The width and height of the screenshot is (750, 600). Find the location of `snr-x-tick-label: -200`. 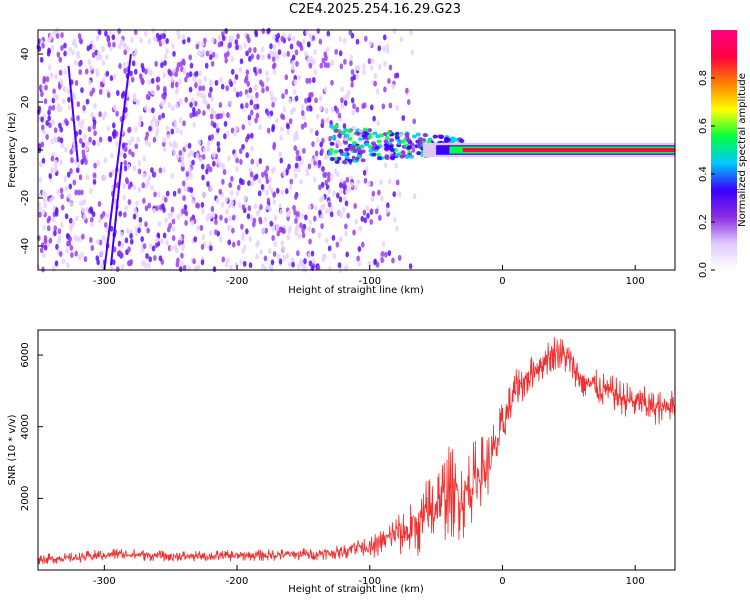

snr-x-tick-label: -200 is located at coordinates (237, 581).